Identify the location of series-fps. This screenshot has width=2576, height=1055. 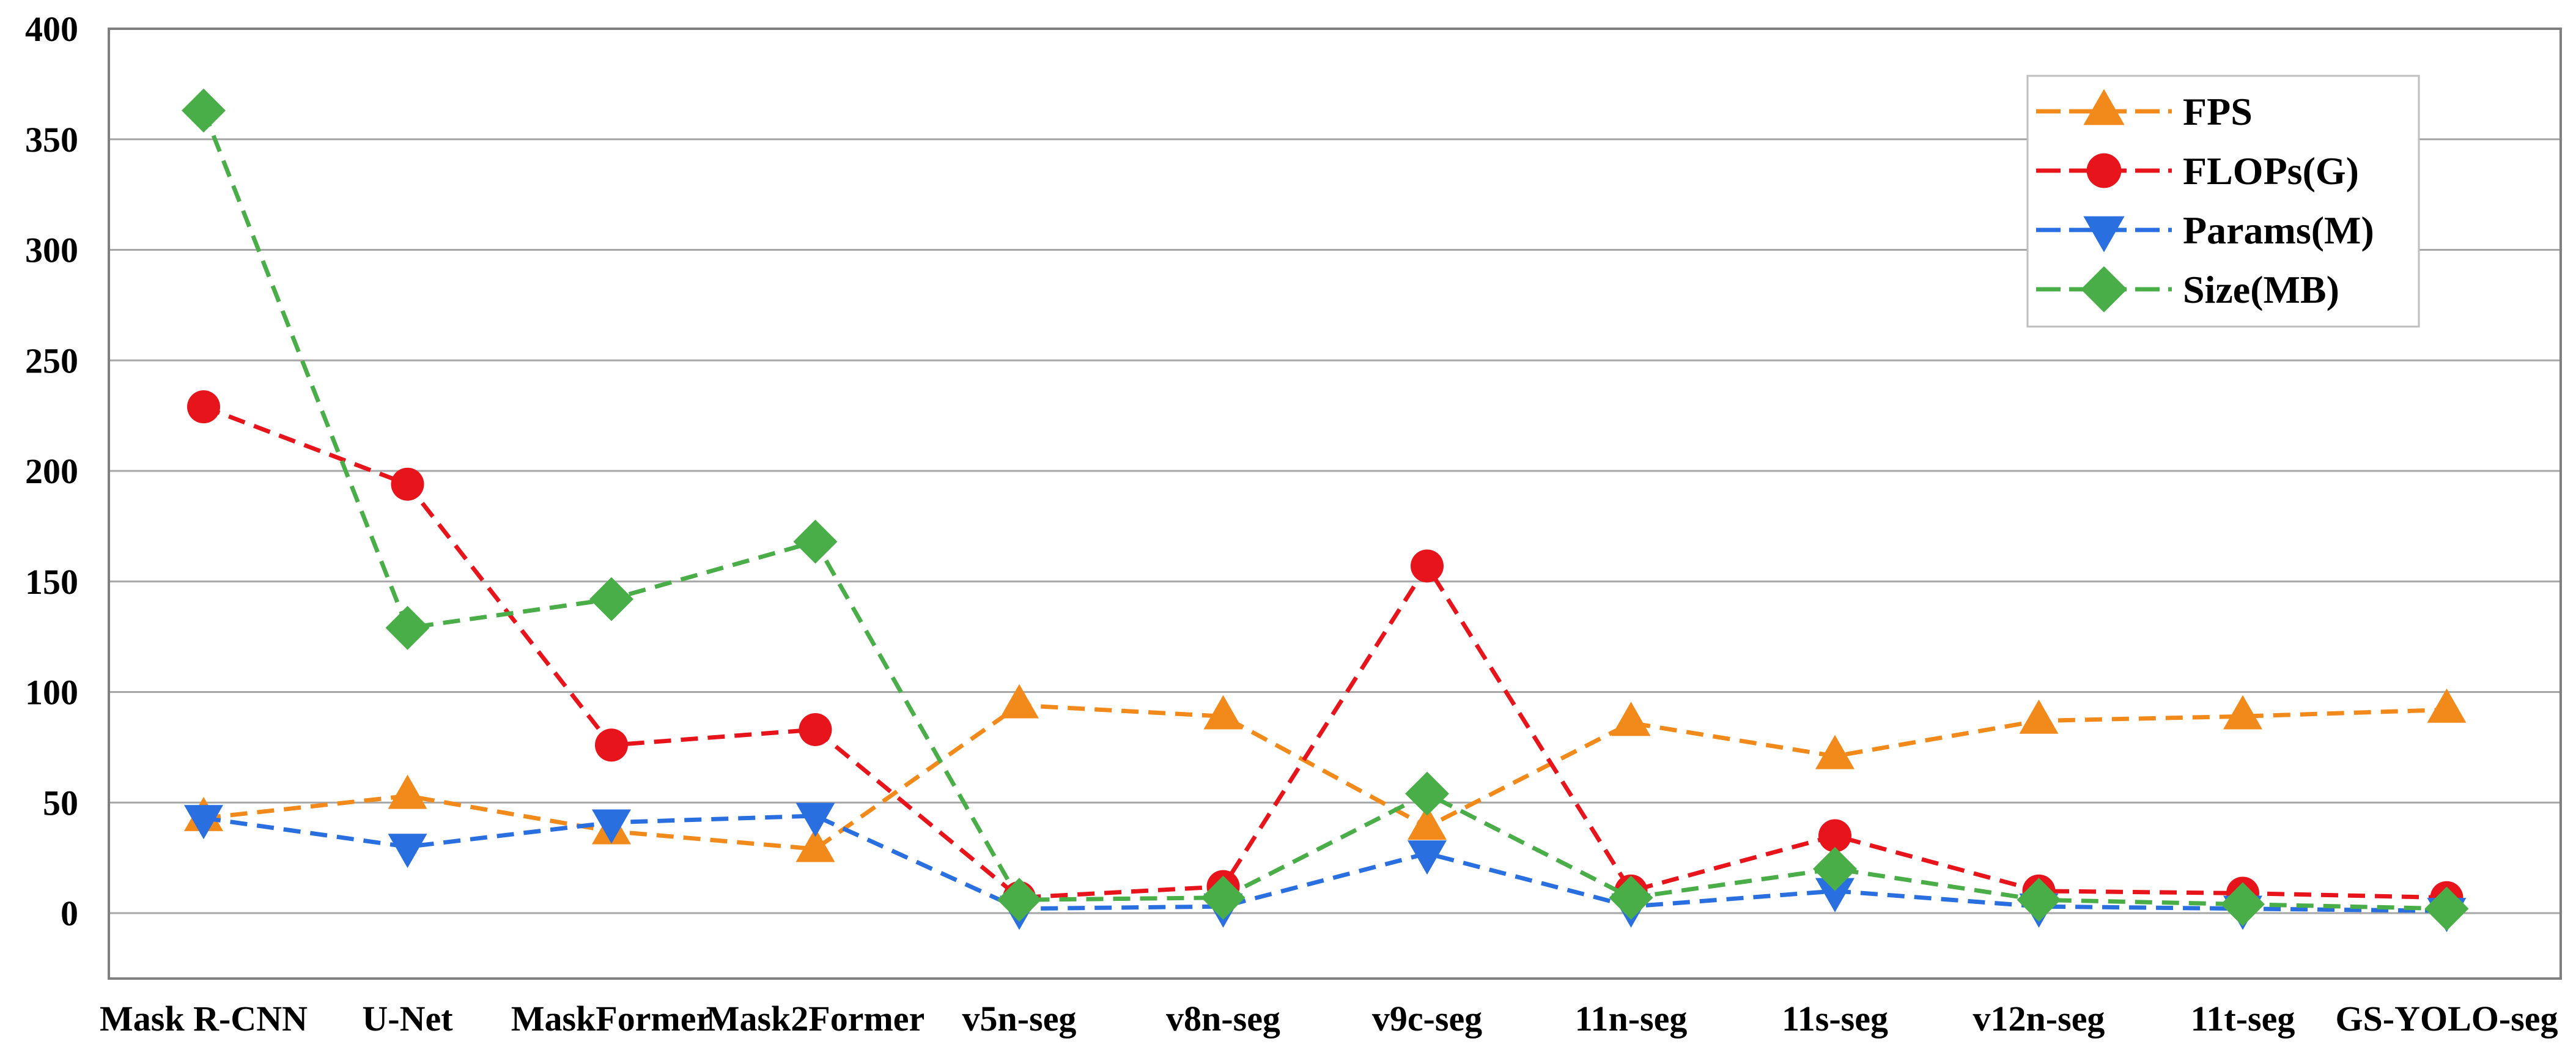
(1325, 773).